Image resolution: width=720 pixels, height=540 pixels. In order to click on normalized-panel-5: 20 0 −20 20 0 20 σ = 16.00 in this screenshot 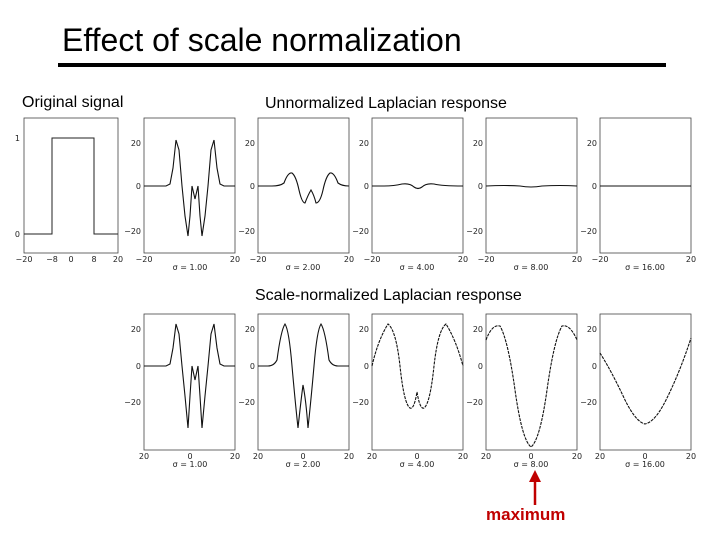, I will do `click(638, 391)`.